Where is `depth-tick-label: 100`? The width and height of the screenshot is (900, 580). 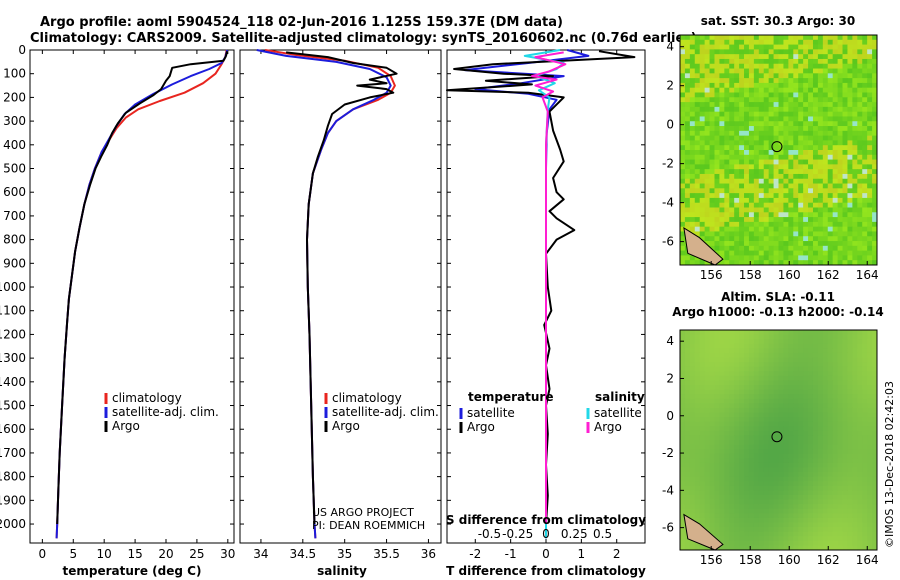 depth-tick-label: 100 is located at coordinates (14, 74).